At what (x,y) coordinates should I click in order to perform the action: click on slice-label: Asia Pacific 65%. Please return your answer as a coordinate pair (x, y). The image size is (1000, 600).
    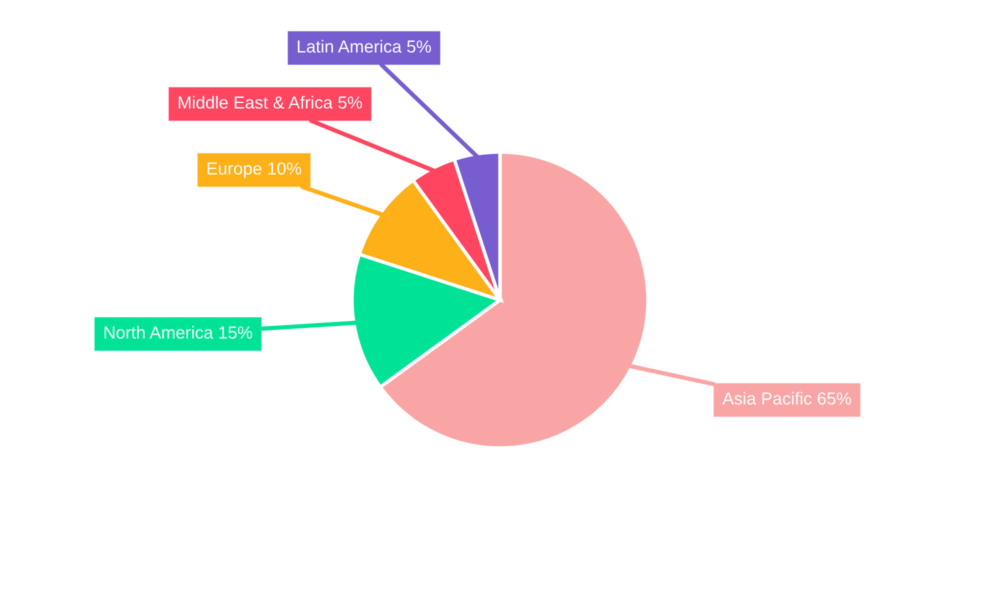
    Looking at the image, I should click on (787, 398).